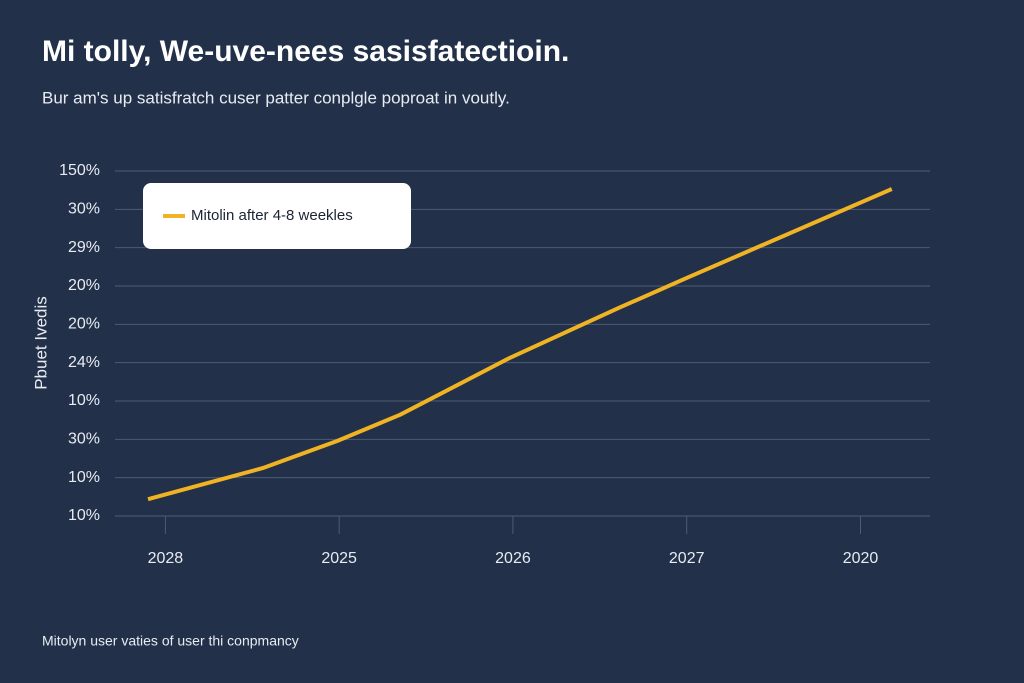  What do you see at coordinates (40, 343) in the screenshot?
I see `y-axis-label: Pbuet Ivedis` at bounding box center [40, 343].